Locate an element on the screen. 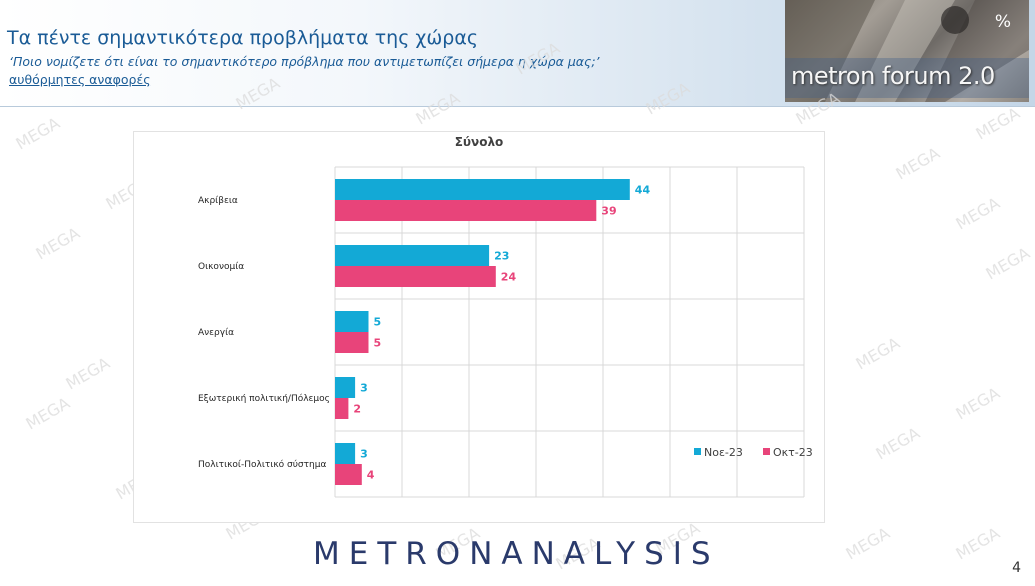 Image resolution: width=1035 pixels, height=586 pixels. logo-photo-texture is located at coordinates (907, 51).